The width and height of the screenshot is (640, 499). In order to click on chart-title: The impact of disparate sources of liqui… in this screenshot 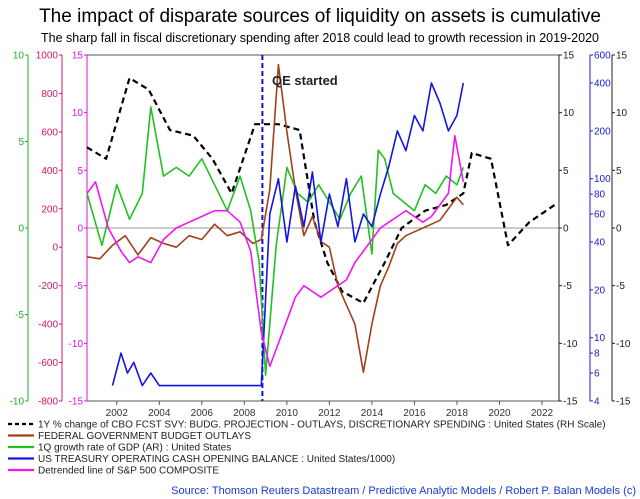, I will do `click(320, 16)`.